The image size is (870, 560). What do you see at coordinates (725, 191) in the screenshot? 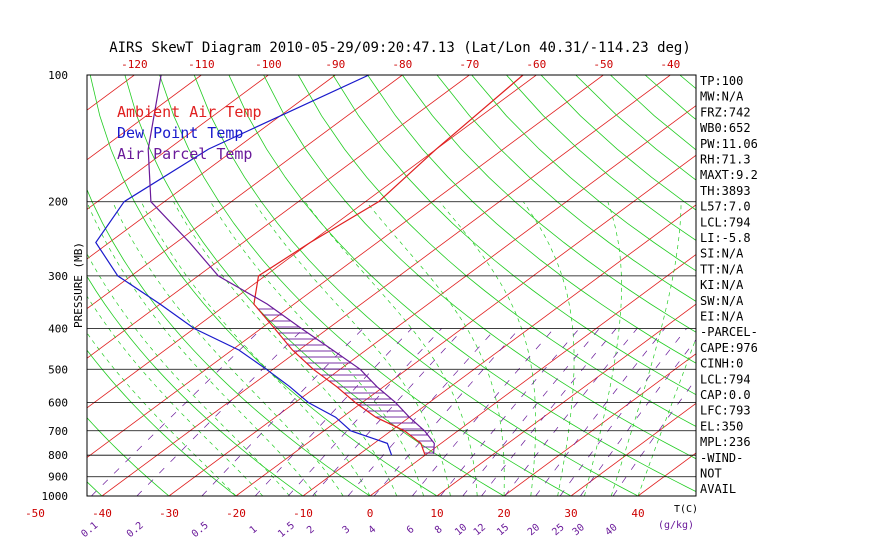
I see `index-entry: TH:3893` at bounding box center [725, 191].